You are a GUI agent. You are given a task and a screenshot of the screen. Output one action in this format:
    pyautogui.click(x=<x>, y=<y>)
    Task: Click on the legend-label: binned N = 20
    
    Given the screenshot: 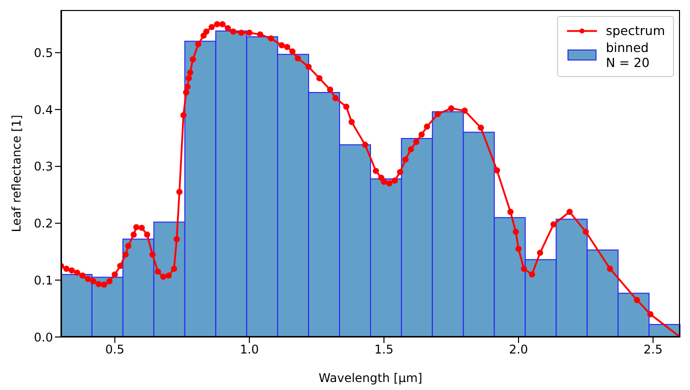 What is the action you would take?
    pyautogui.click(x=628, y=55)
    